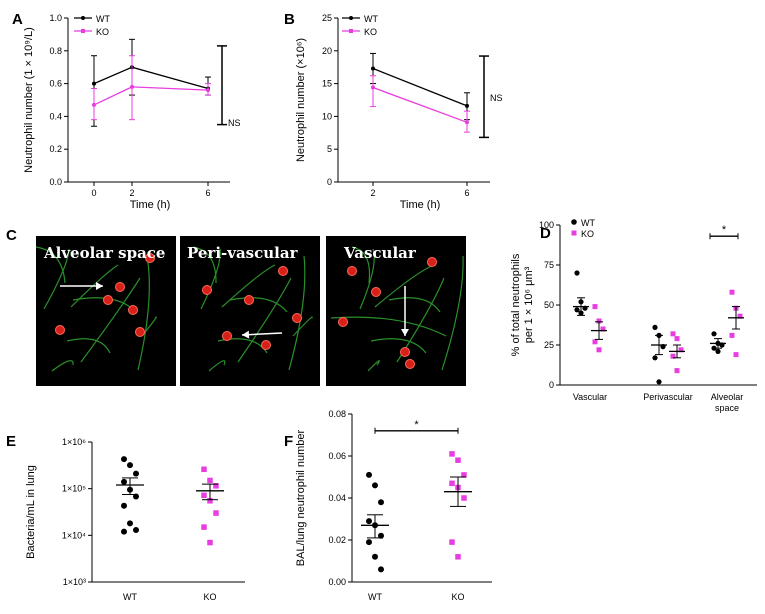  Describe the element at coordinates (55, 149) in the screenshot. I see `panel-a-y-tick-label: 0.2` at that location.